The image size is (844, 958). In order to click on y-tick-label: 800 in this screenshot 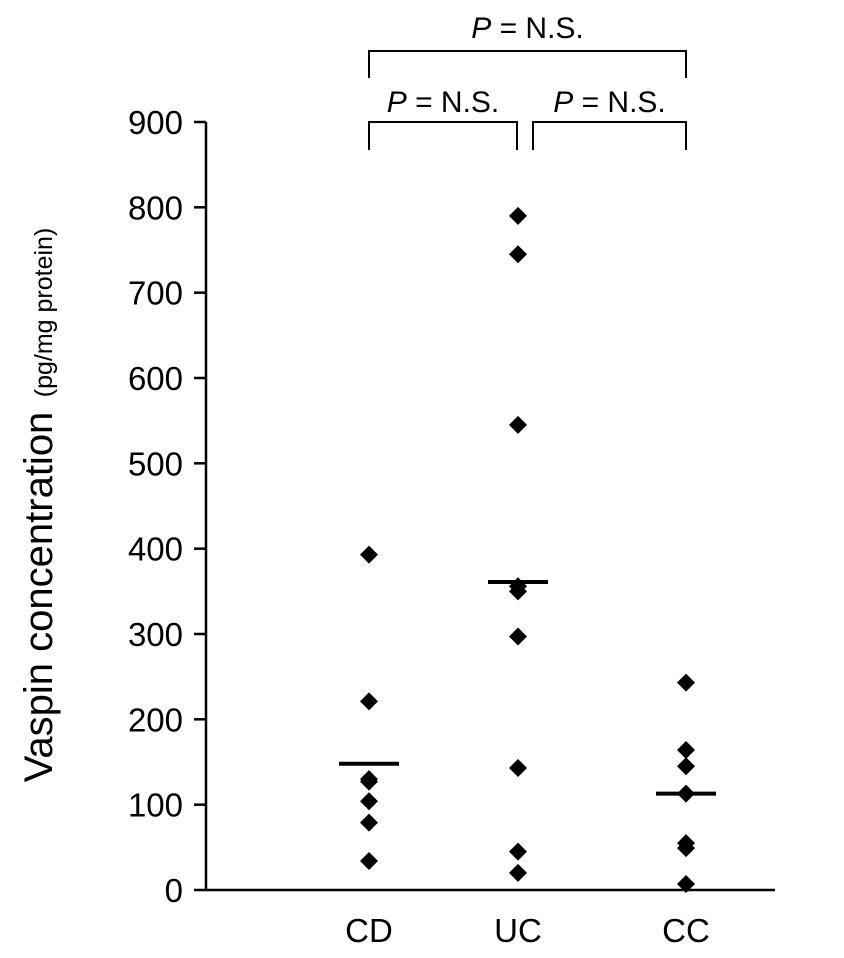, I will do `click(155, 207)`.